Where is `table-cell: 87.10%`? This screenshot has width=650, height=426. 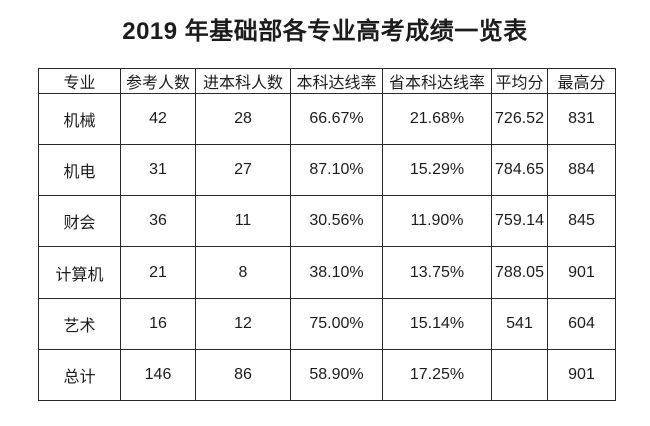
table-cell: 87.10% is located at coordinates (336, 170).